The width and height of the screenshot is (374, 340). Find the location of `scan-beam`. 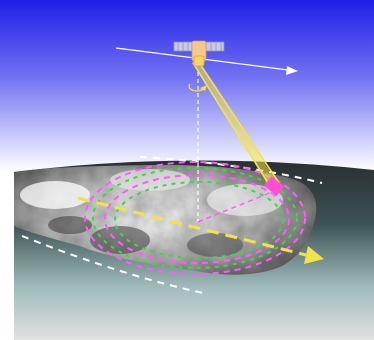

scan-beam is located at coordinates (238, 128).